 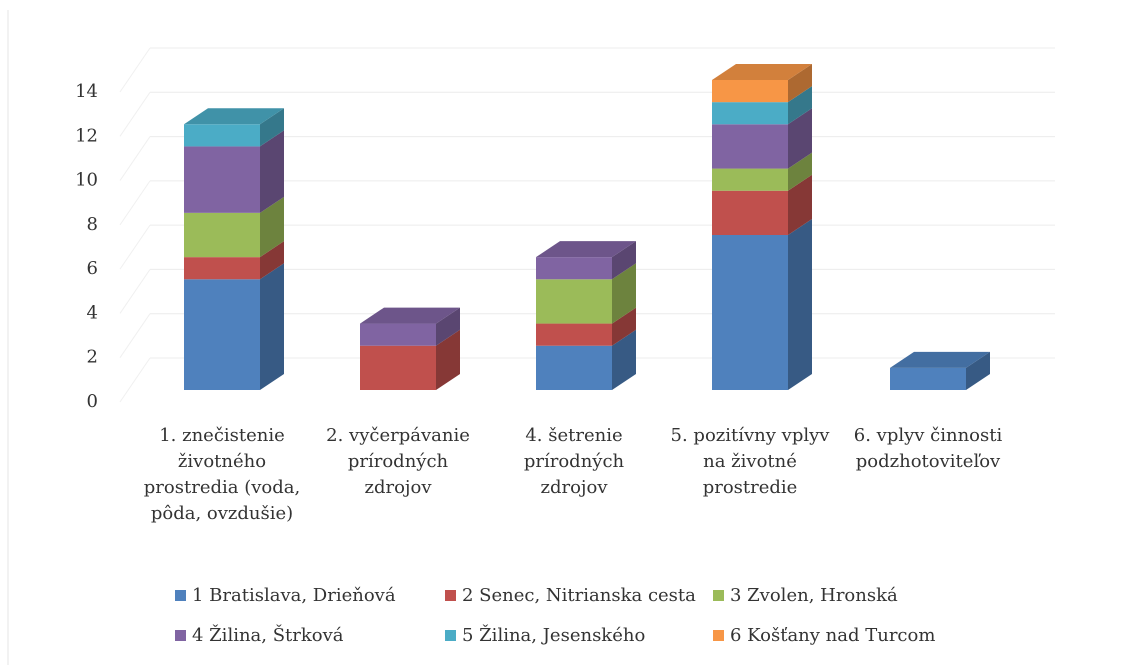 What do you see at coordinates (92, 401) in the screenshot?
I see `y-tick-label: 0` at bounding box center [92, 401].